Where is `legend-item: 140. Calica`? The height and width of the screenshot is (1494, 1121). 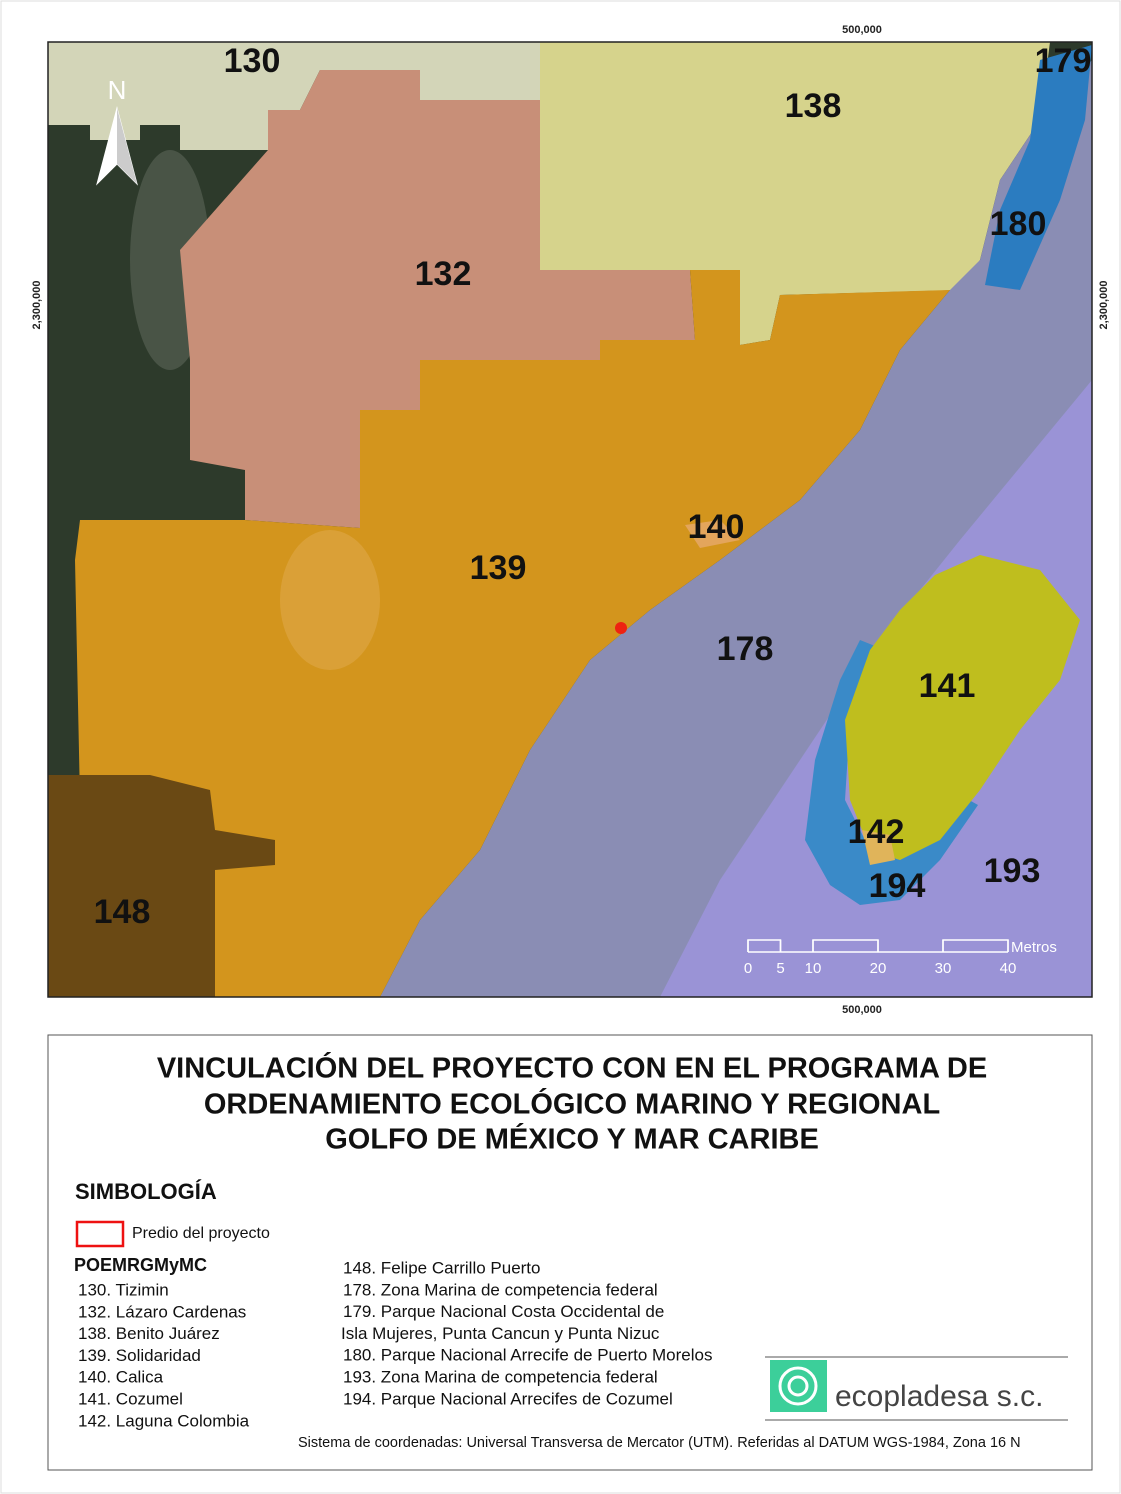 legend-item: 140. Calica is located at coordinates (121, 1377).